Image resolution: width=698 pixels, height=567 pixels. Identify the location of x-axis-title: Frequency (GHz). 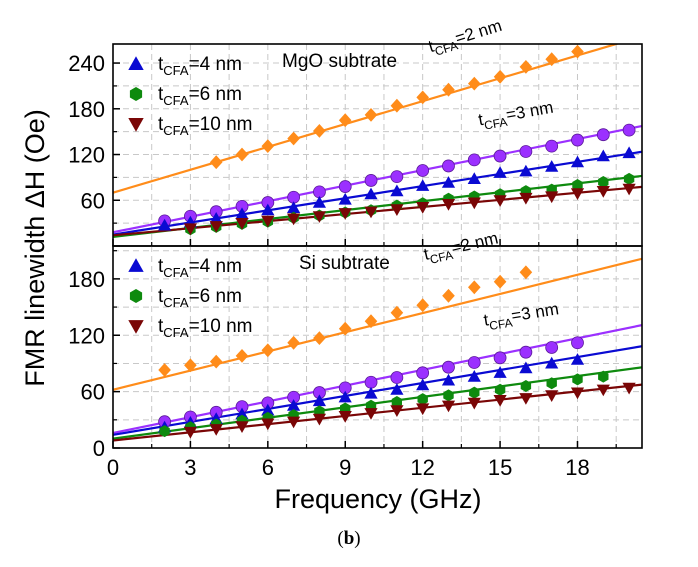
(377, 499).